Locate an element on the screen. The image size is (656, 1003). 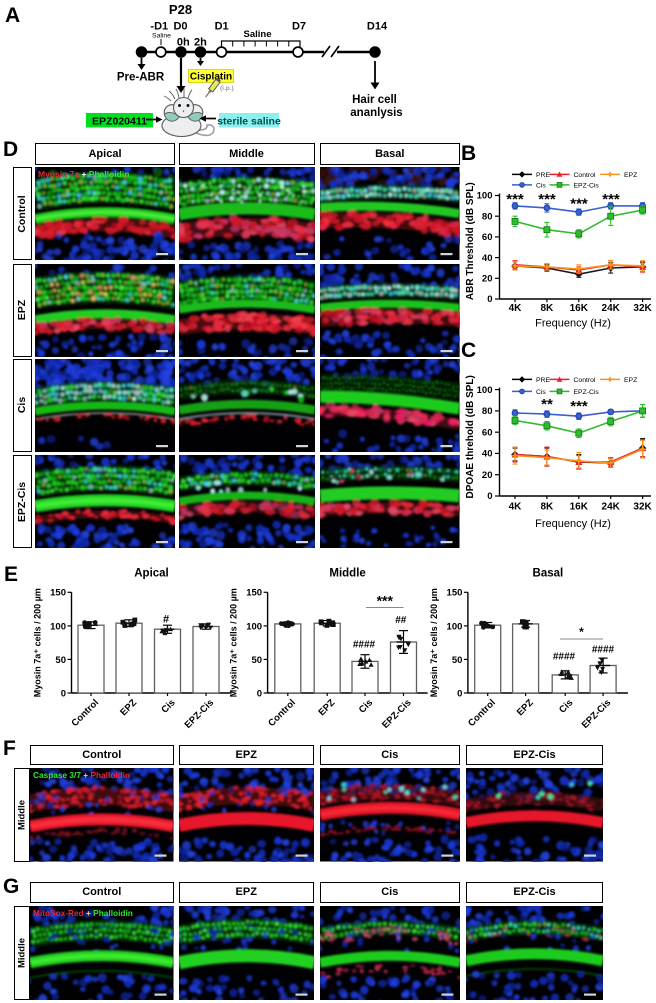
svg-text: B is located at coordinates (468, 153).